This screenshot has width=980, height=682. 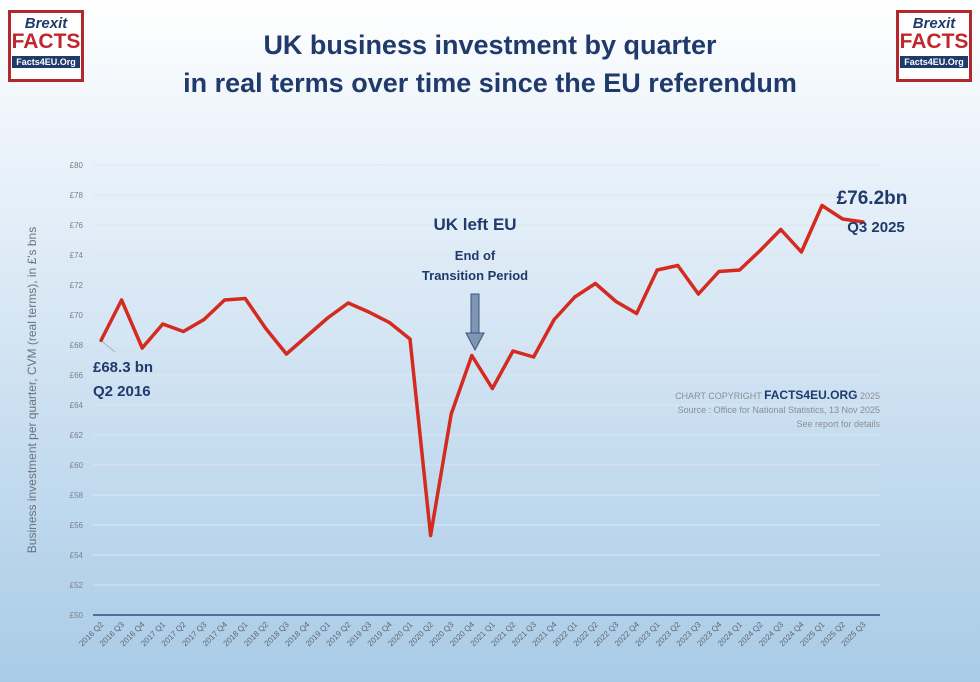 What do you see at coordinates (77, 585) in the screenshot?
I see `y-tick-label: £52` at bounding box center [77, 585].